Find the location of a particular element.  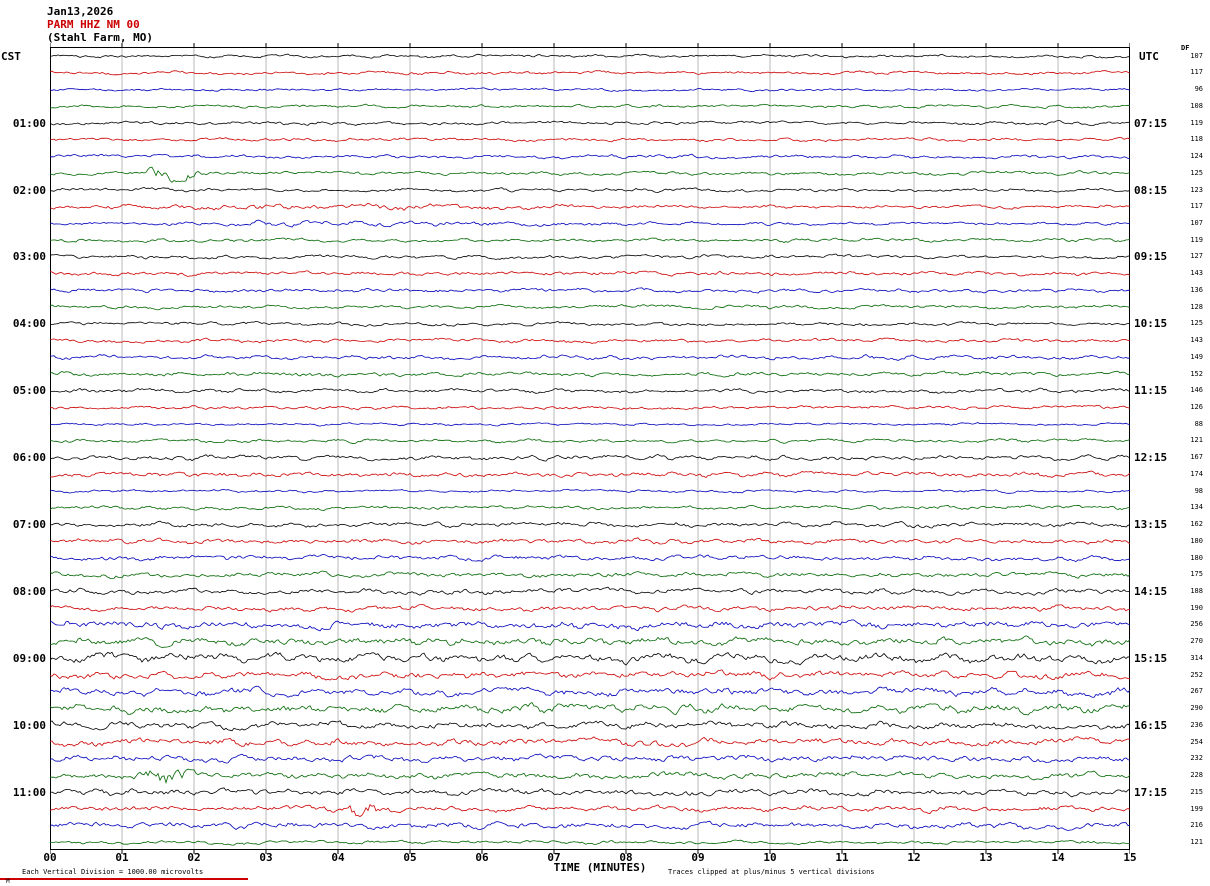

gain-value: 128 is located at coordinates (1196, 306).